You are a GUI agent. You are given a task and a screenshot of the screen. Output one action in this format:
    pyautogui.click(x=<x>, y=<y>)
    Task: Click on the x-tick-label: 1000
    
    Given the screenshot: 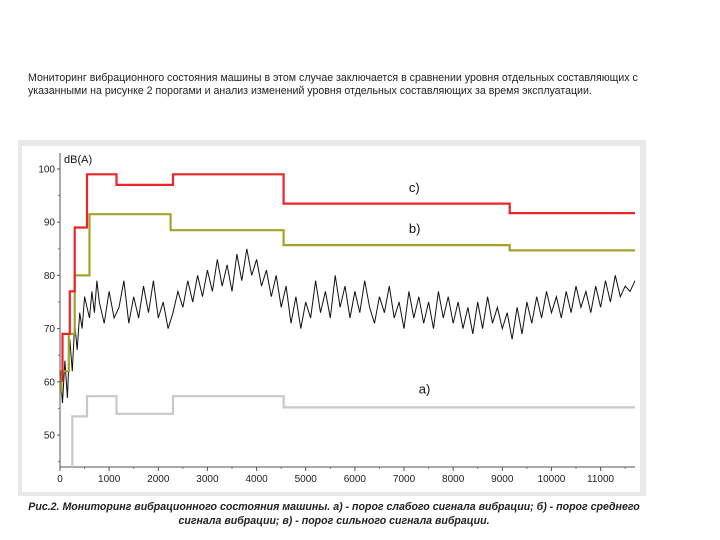 What is the action you would take?
    pyautogui.click(x=109, y=479)
    